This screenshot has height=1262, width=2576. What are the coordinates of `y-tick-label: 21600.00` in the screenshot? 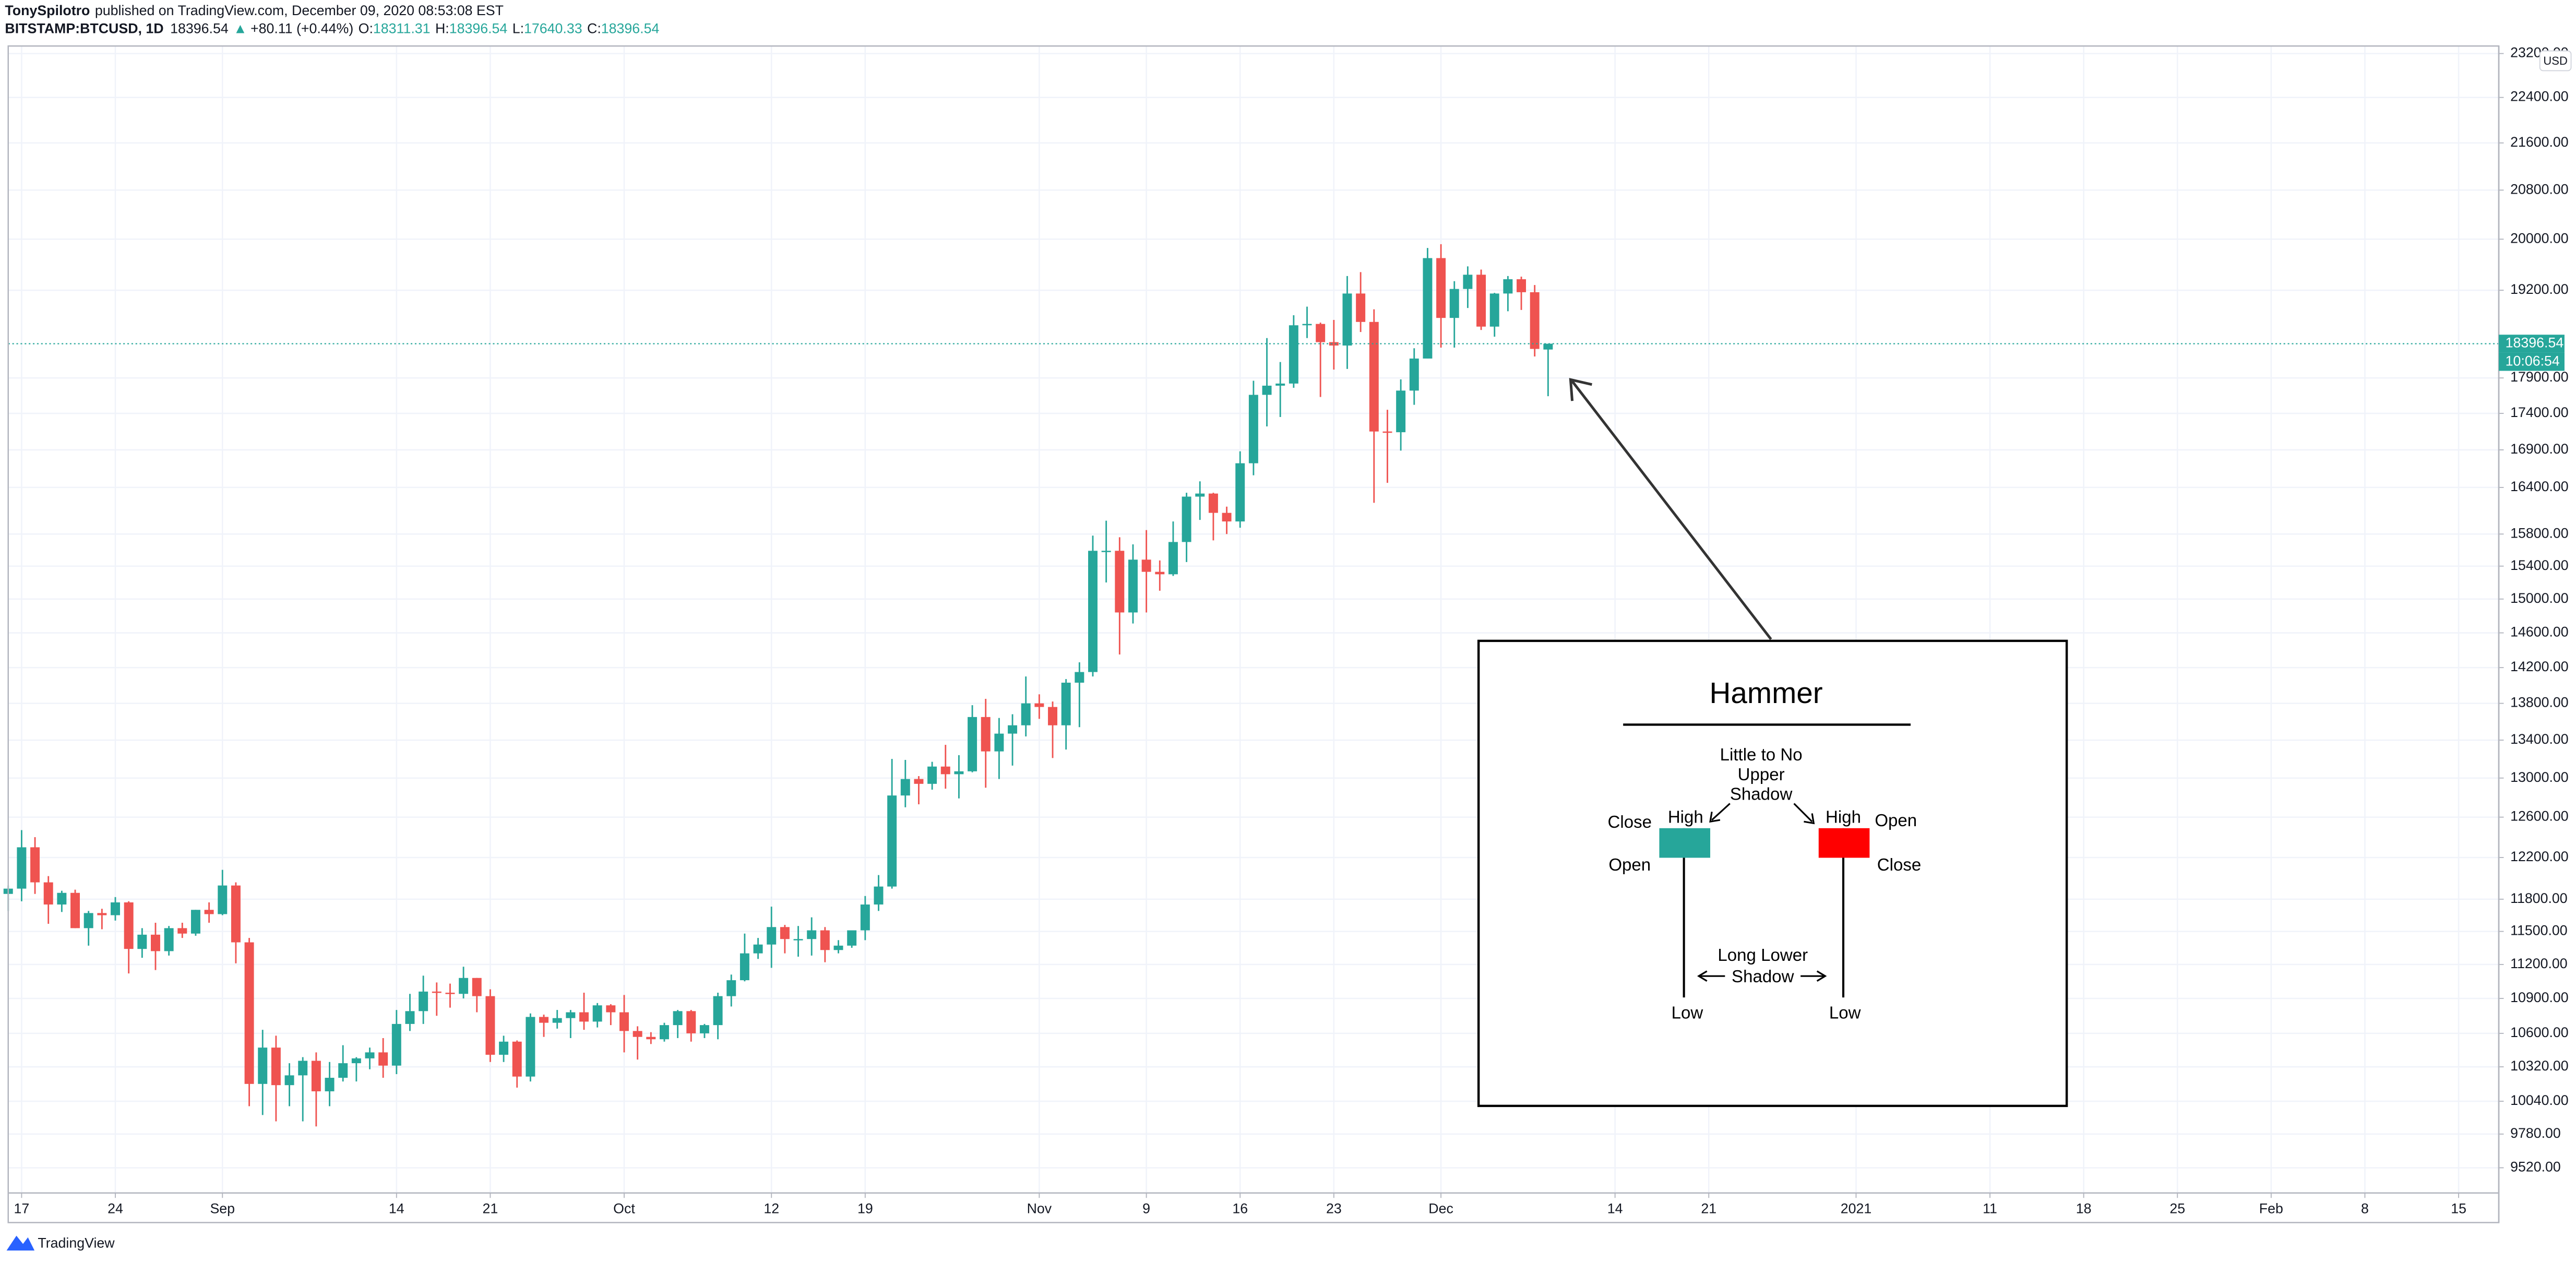 It's located at (2540, 142).